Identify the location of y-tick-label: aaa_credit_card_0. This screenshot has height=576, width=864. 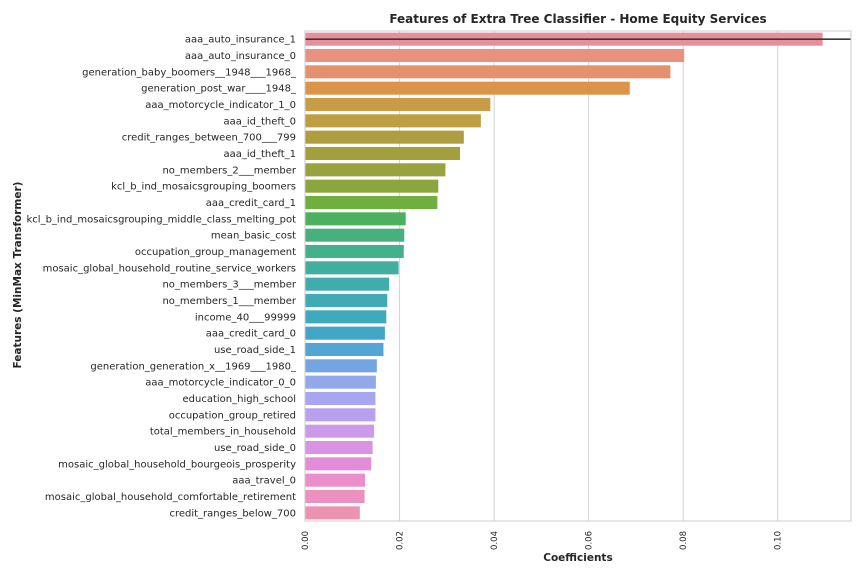
(251, 334).